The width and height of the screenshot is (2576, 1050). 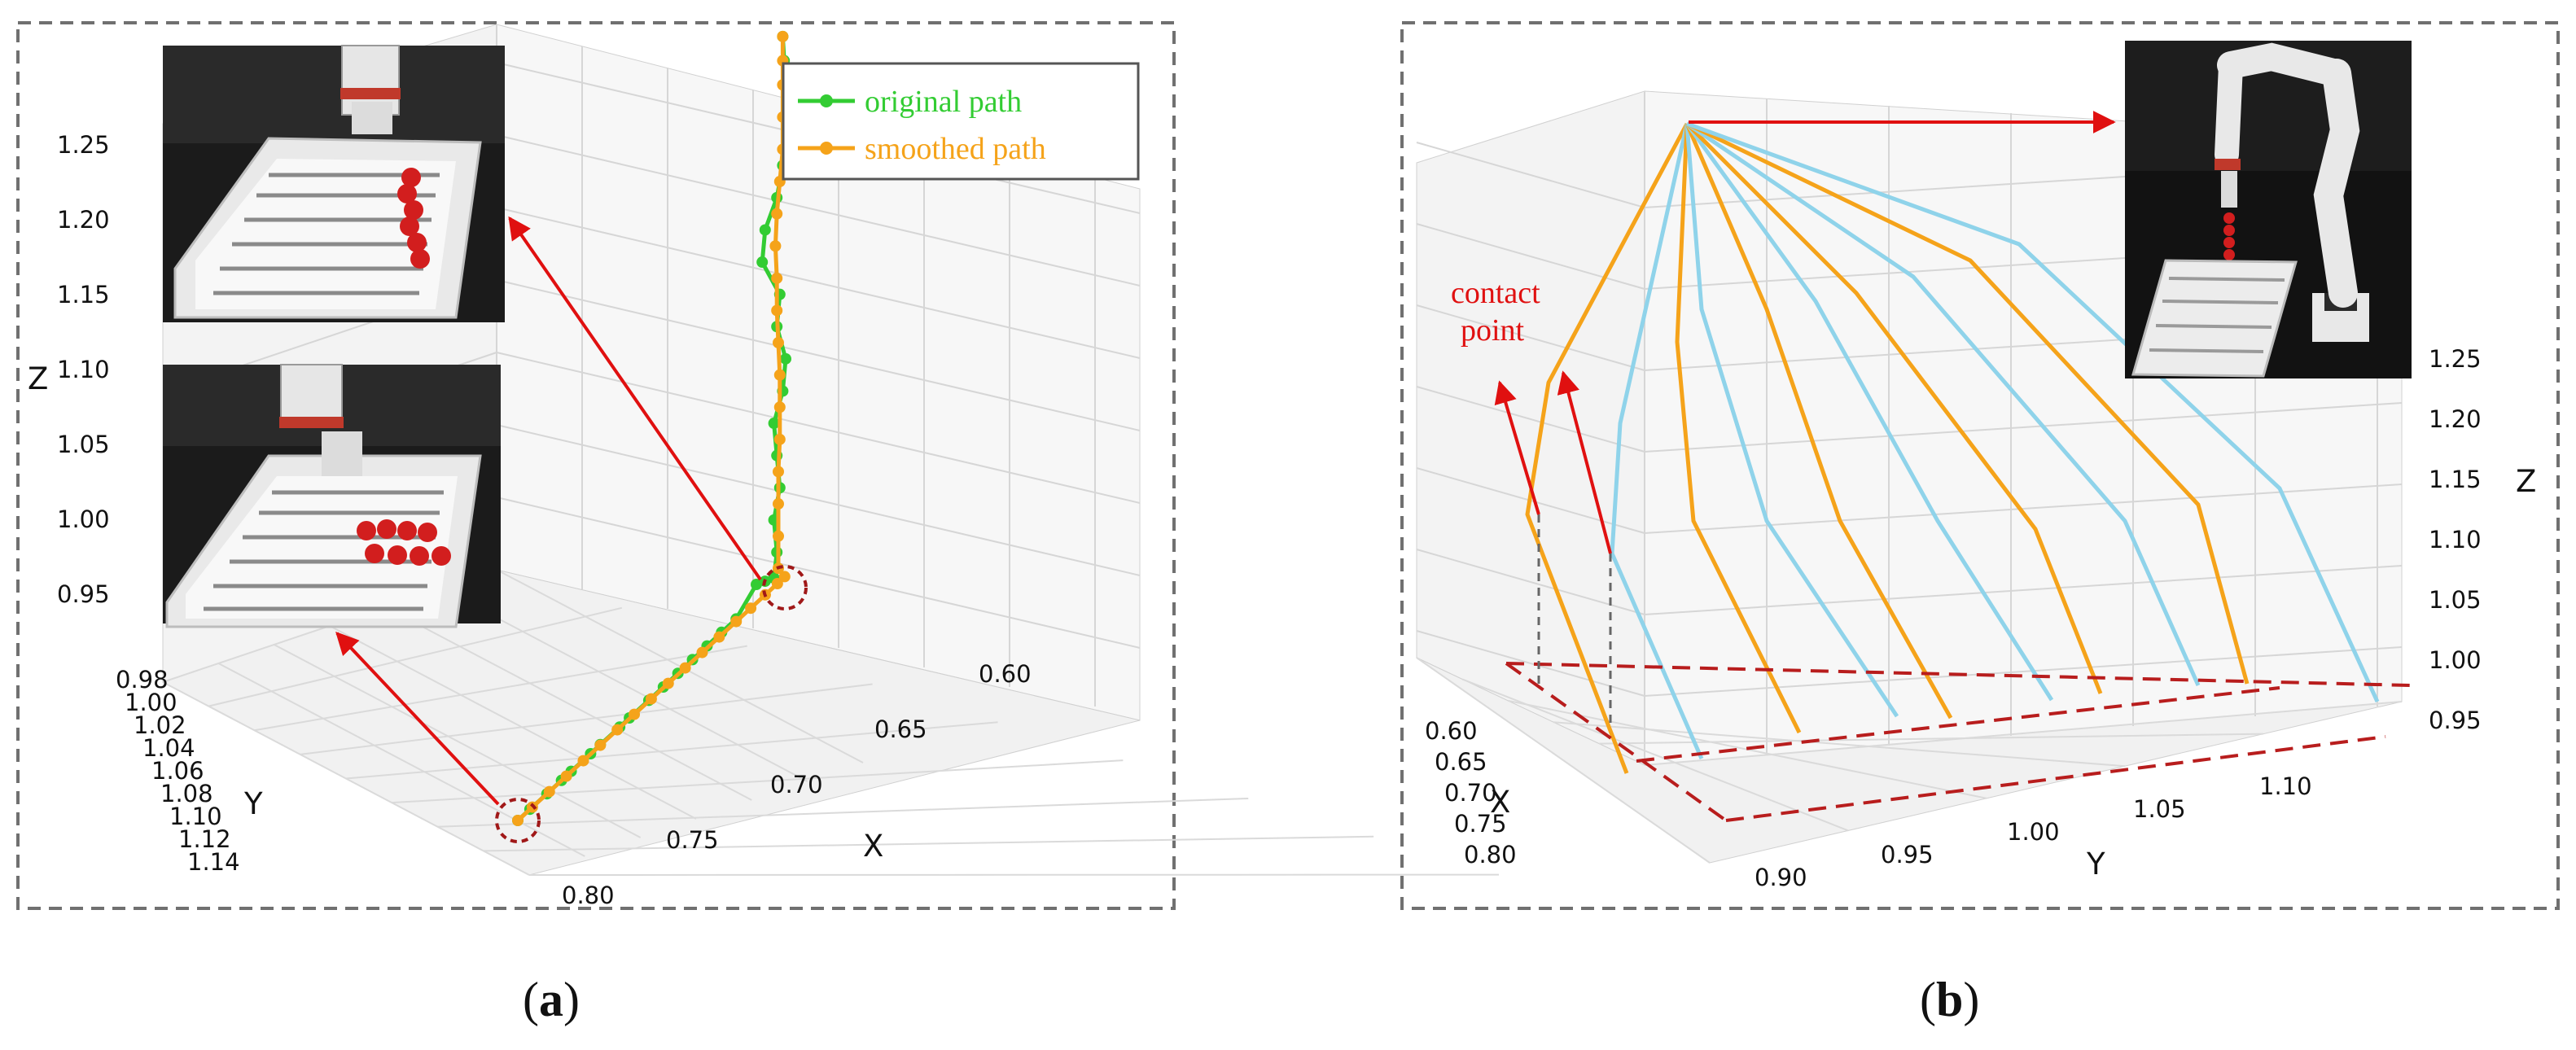 I want to click on panel-a-x-tick: 0.60, so click(x=1005, y=674).